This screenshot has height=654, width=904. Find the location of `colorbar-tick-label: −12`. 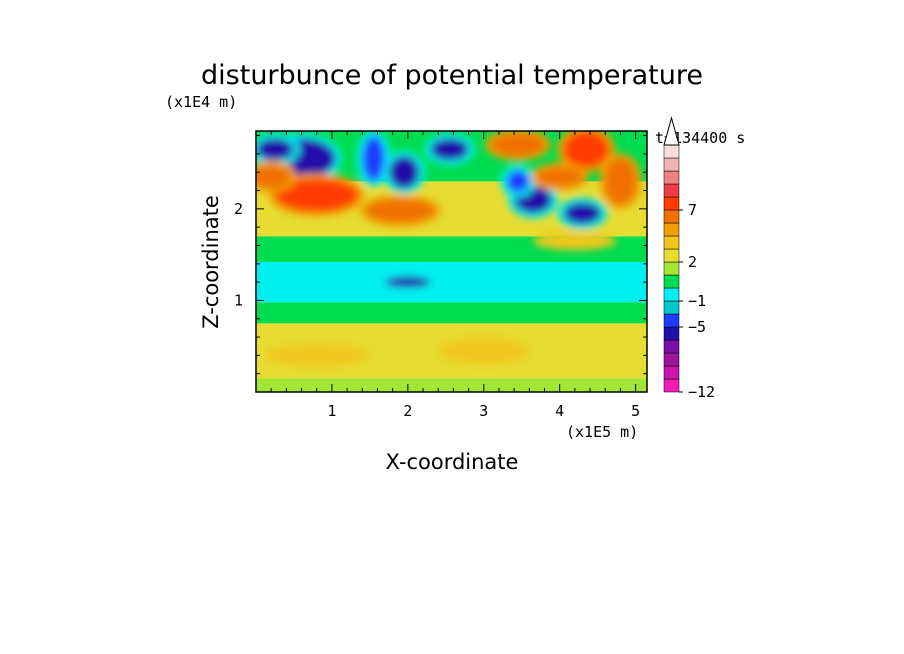

colorbar-tick-label: −12 is located at coordinates (701, 392).